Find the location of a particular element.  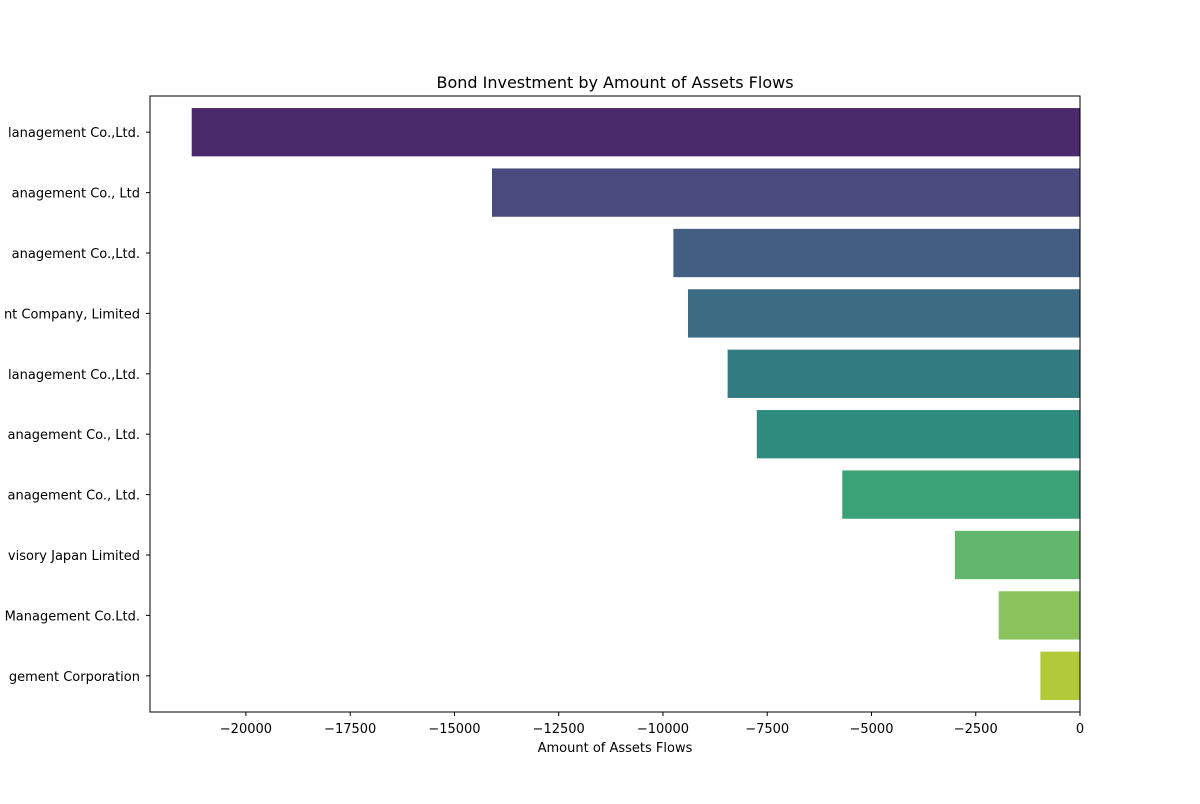

y-tick-label: nt Company, Limited is located at coordinates (72, 314).